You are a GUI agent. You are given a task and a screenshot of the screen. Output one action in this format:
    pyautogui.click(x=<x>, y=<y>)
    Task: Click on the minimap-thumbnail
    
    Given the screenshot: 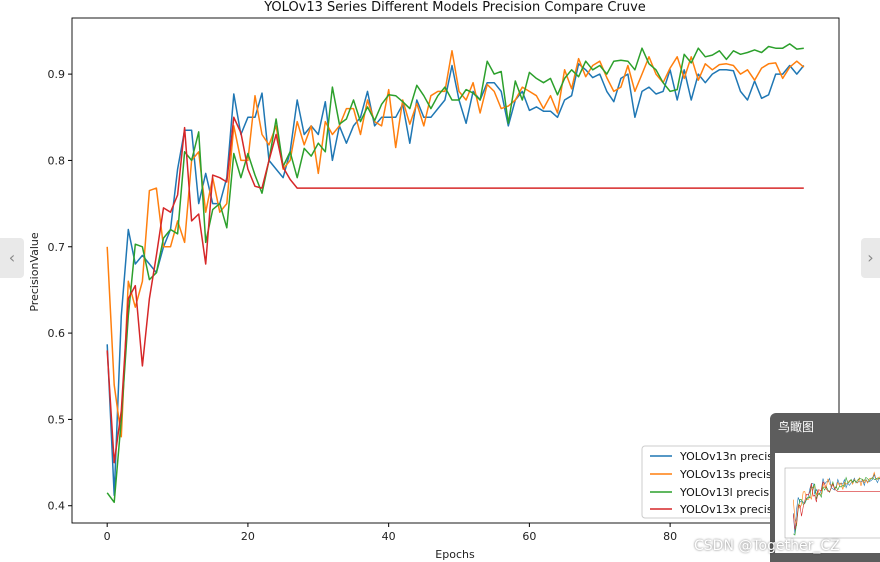 What is the action you would take?
    pyautogui.click(x=827, y=503)
    